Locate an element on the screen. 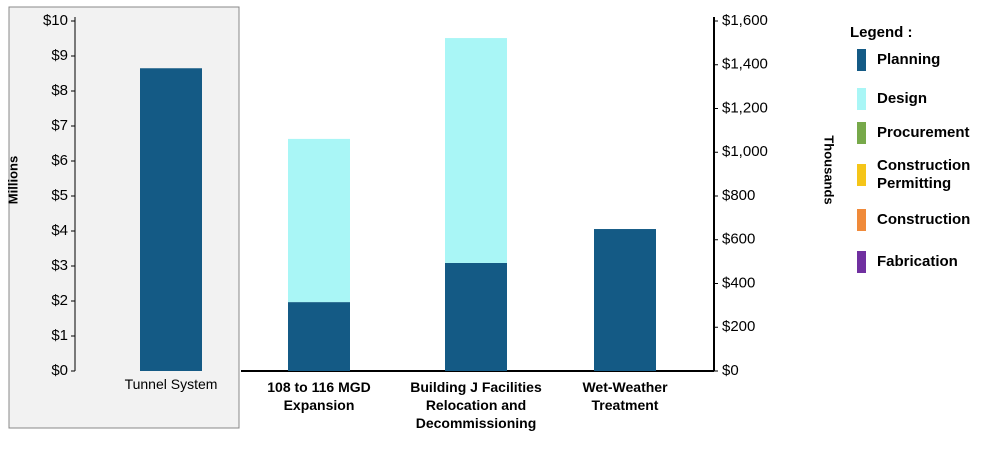  y-tick-label: $1,000 is located at coordinates (745, 151).